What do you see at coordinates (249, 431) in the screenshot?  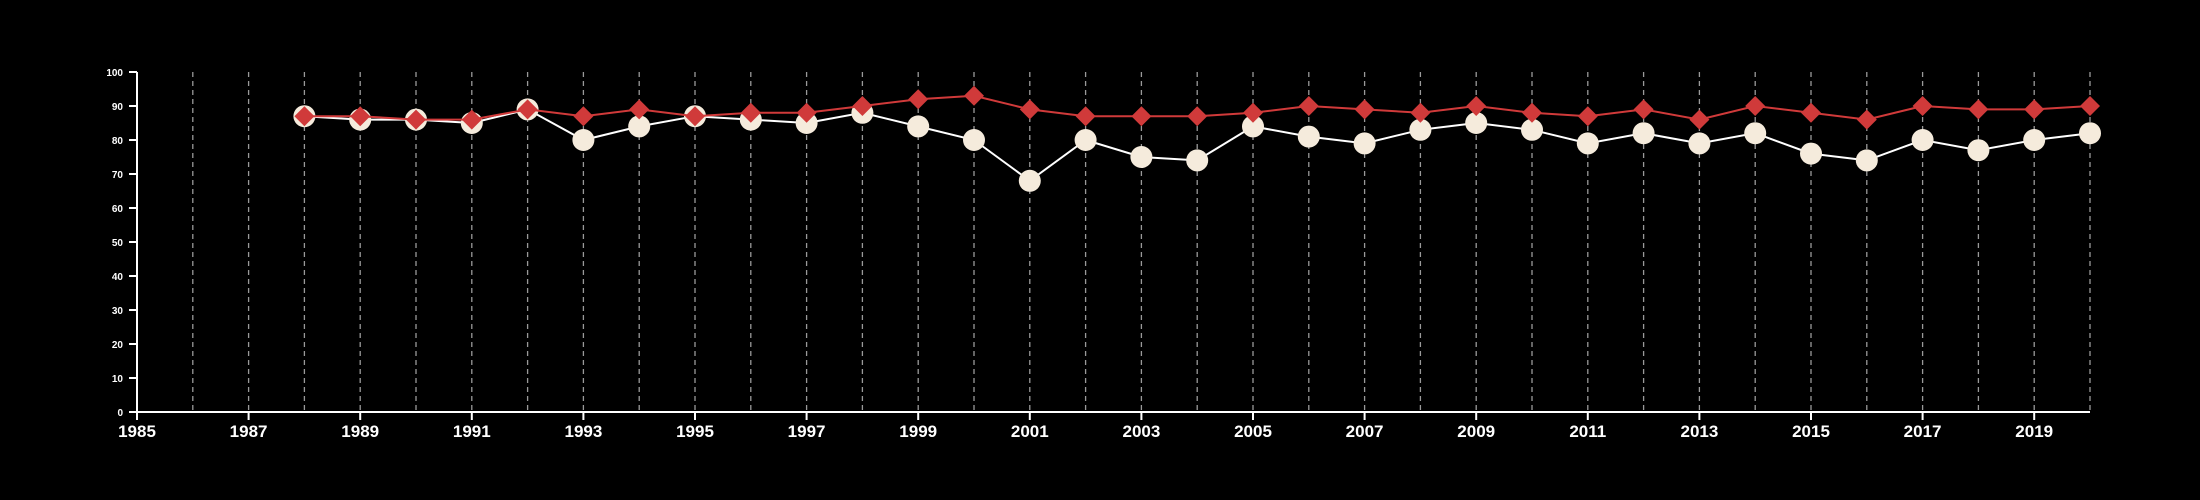 I see `x-tick-label: 1987` at bounding box center [249, 431].